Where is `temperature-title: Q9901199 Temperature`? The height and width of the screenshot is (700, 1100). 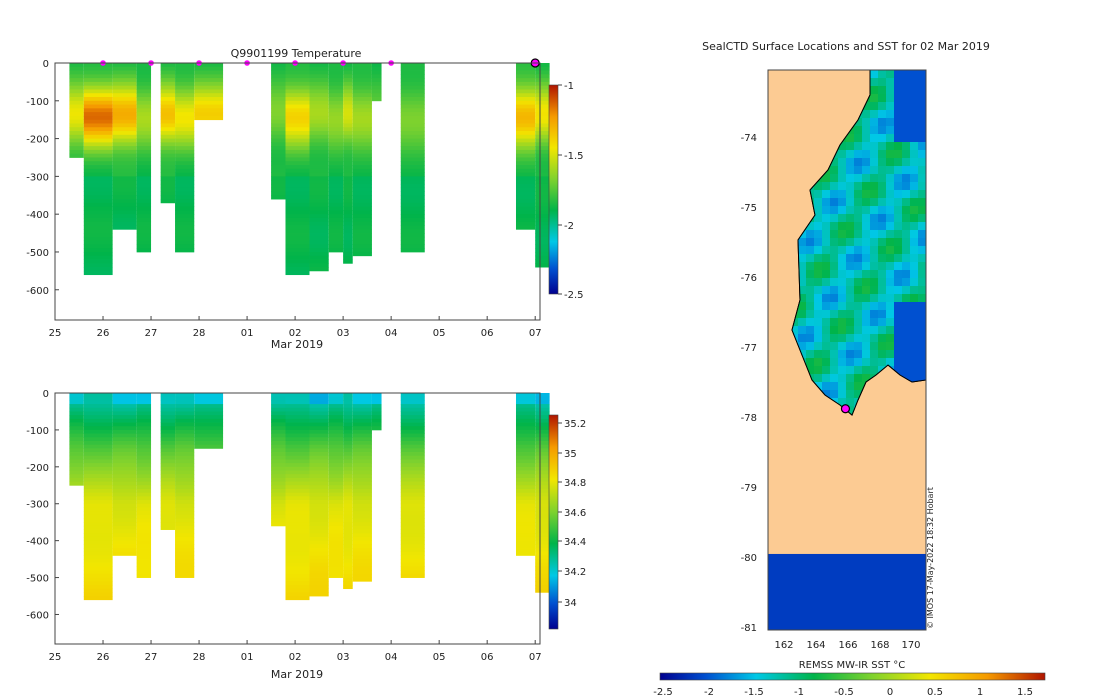
temperature-title: Q9901199 Temperature is located at coordinates (296, 53).